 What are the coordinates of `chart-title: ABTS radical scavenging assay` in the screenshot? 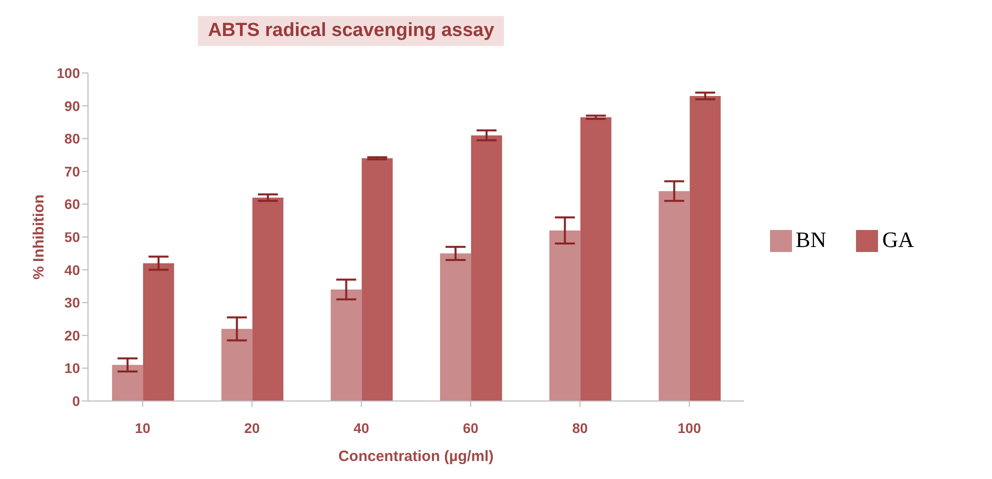 It's located at (351, 31).